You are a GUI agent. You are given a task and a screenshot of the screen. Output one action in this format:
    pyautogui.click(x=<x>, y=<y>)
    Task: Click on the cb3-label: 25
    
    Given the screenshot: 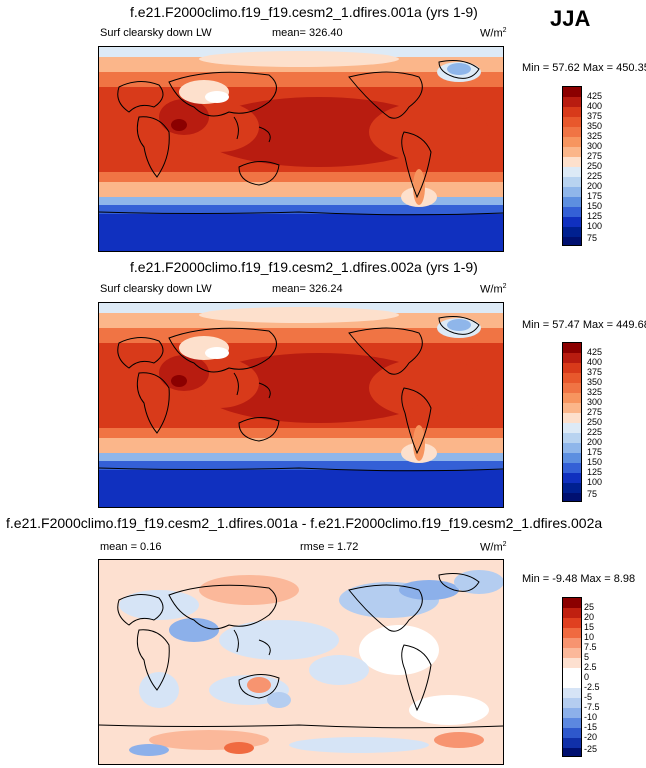 What is the action you would take?
    pyautogui.click(x=589, y=607)
    